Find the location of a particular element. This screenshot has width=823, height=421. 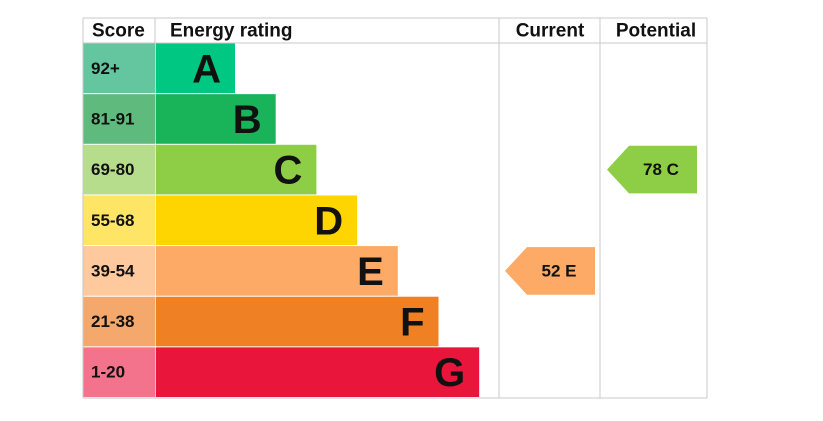

header-potential: Potential is located at coordinates (656, 31).